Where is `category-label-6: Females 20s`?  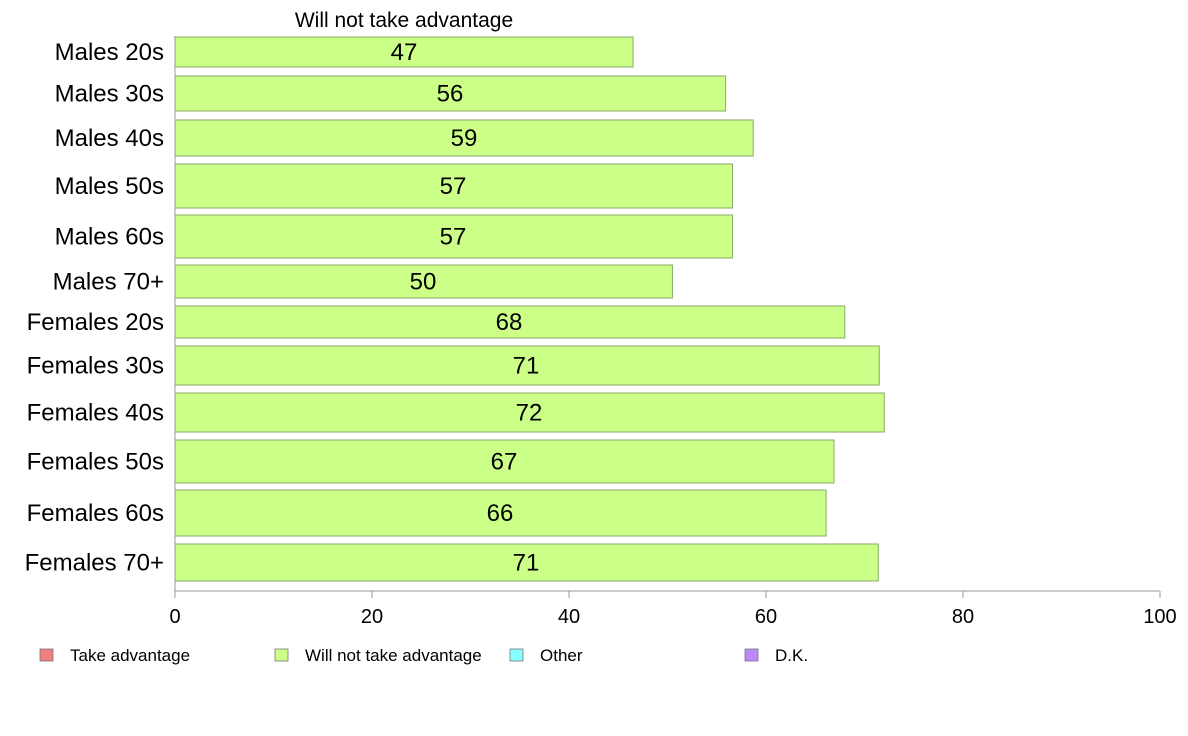 category-label-6: Females 20s is located at coordinates (95, 322).